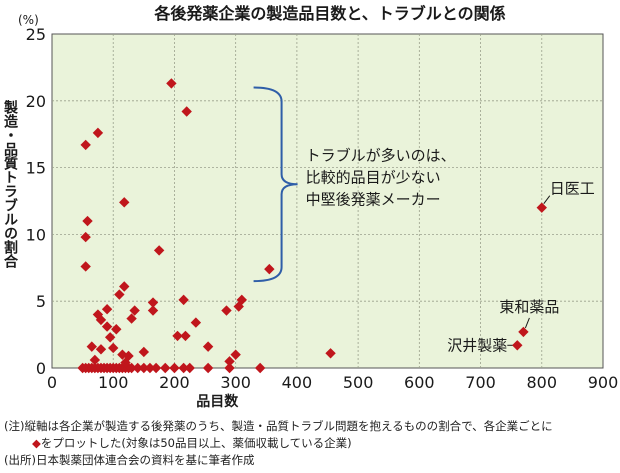 This screenshot has height=473, width=620. Describe the element at coordinates (542, 382) in the screenshot. I see `x-tick-label: 800` at that location.